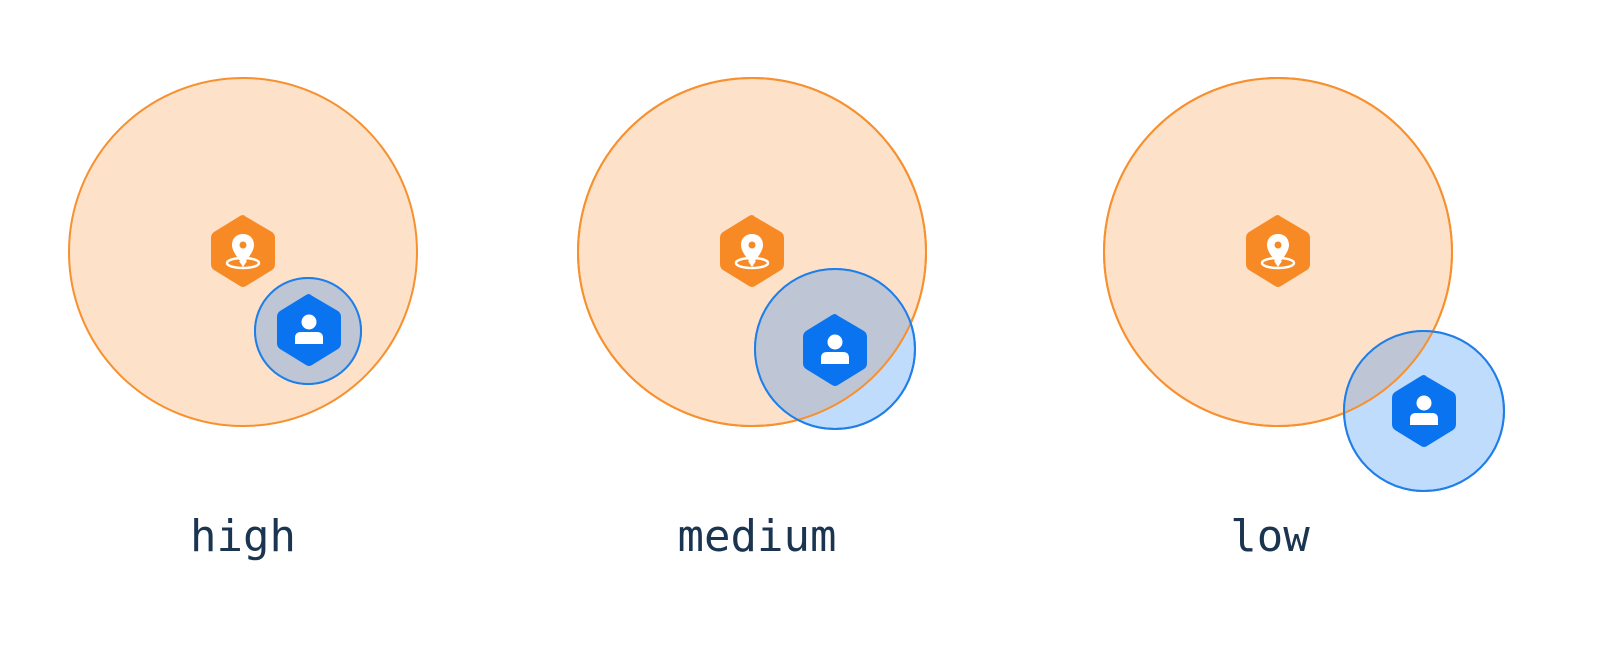 The width and height of the screenshot is (1600, 667). What do you see at coordinates (243, 536) in the screenshot?
I see `confidence-label-high: high` at bounding box center [243, 536].